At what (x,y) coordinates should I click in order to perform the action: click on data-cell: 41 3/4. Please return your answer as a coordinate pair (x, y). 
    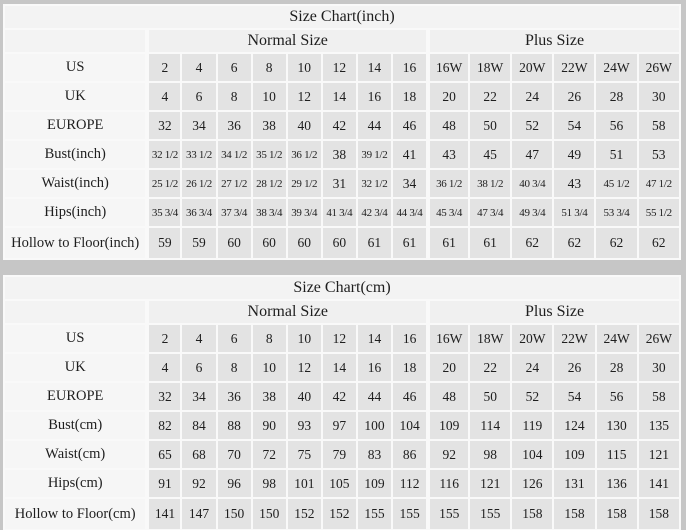
    Looking at the image, I should click on (339, 212).